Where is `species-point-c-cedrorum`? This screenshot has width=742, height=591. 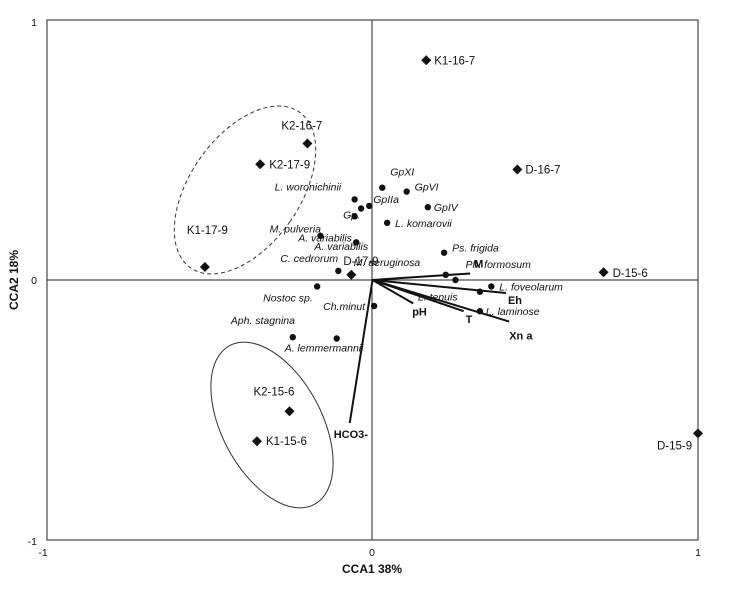 species-point-c-cedrorum is located at coordinates (338, 271).